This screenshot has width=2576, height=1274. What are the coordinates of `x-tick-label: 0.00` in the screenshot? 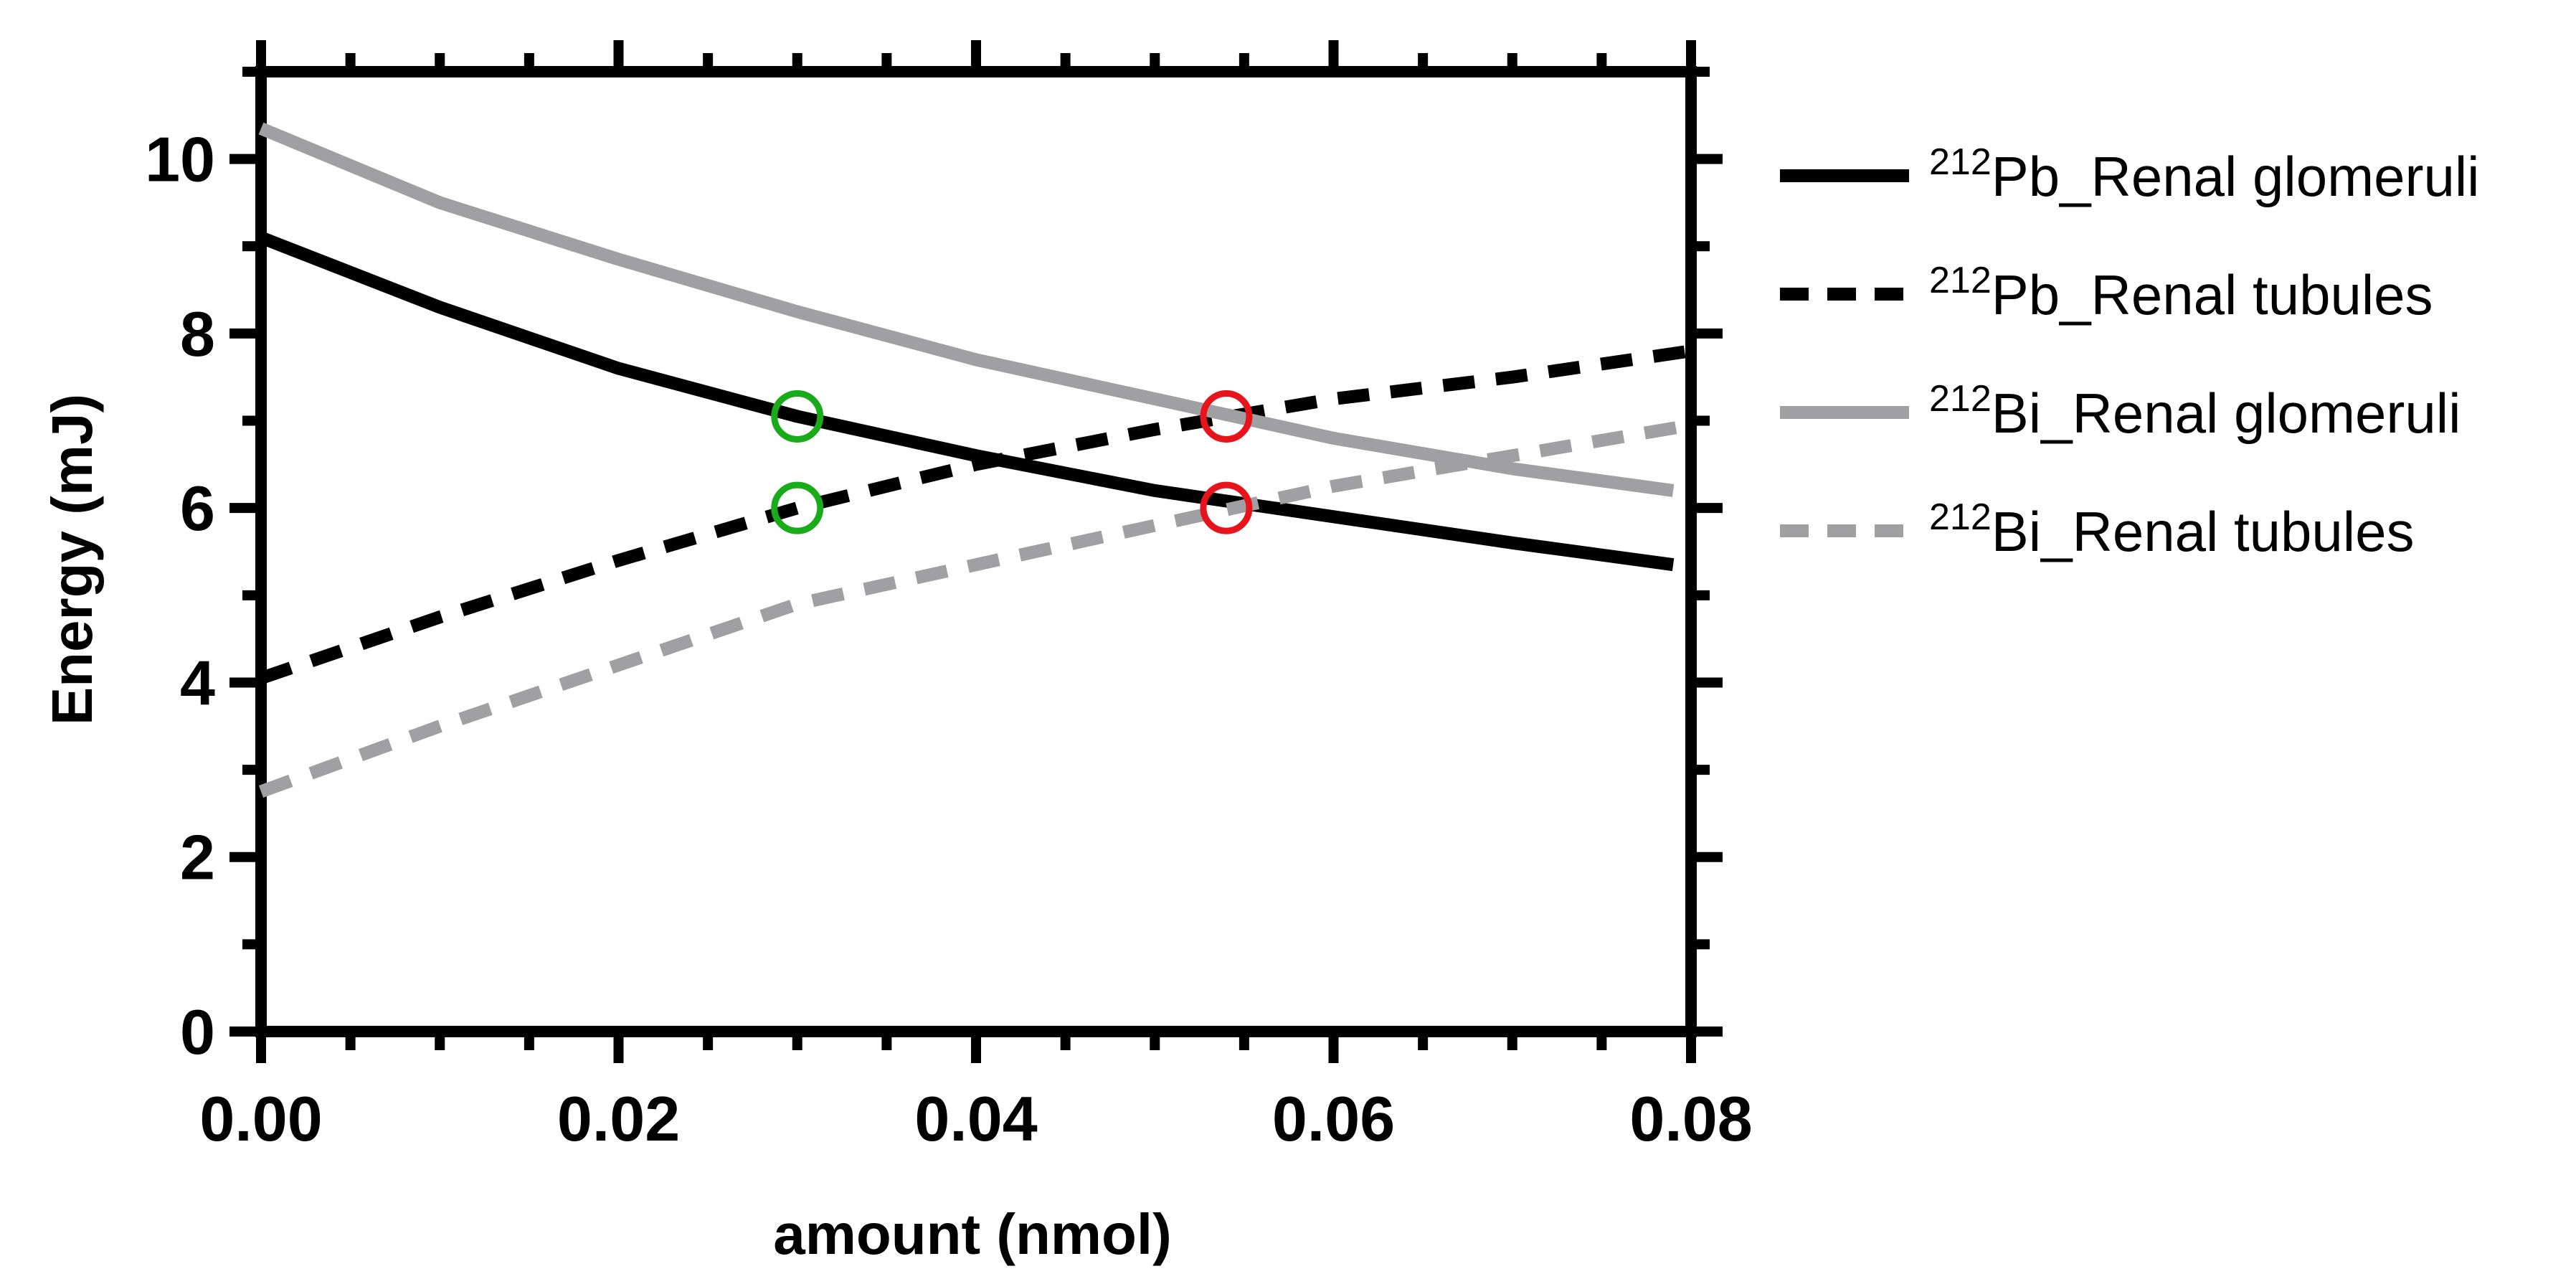 It's located at (260, 1118).